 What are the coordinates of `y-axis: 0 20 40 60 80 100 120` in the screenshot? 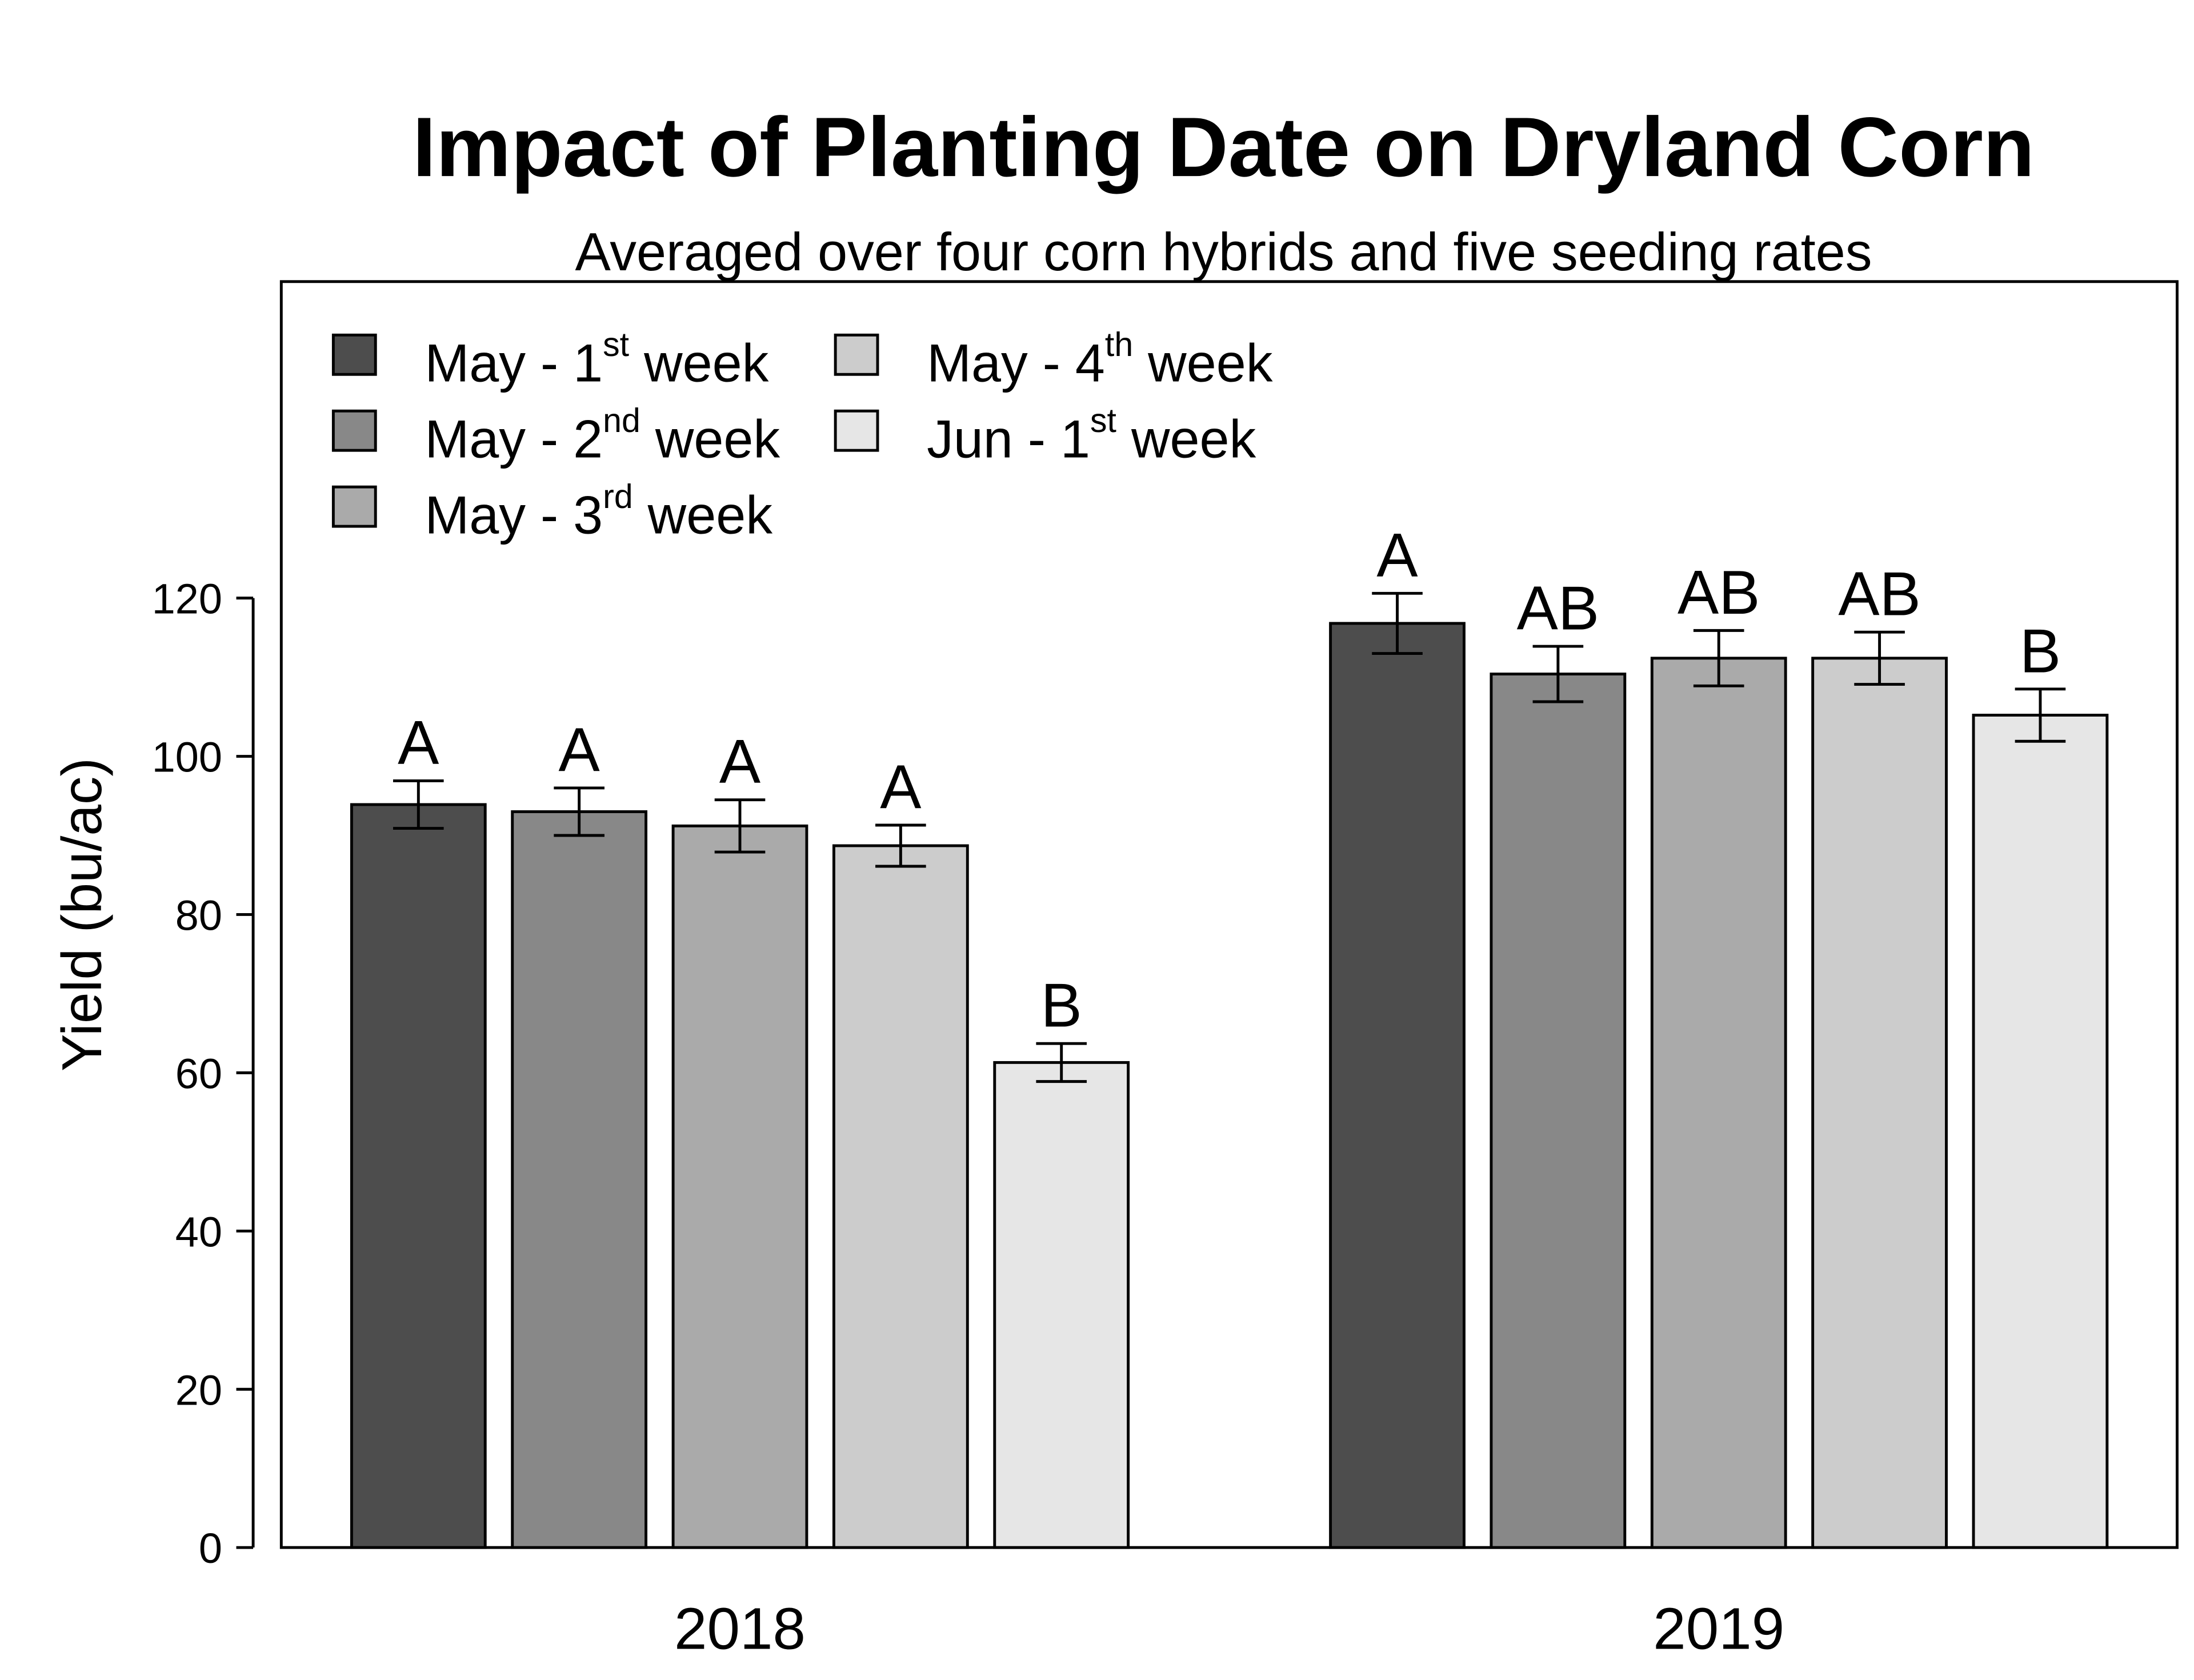 It's located at (204, 1073).